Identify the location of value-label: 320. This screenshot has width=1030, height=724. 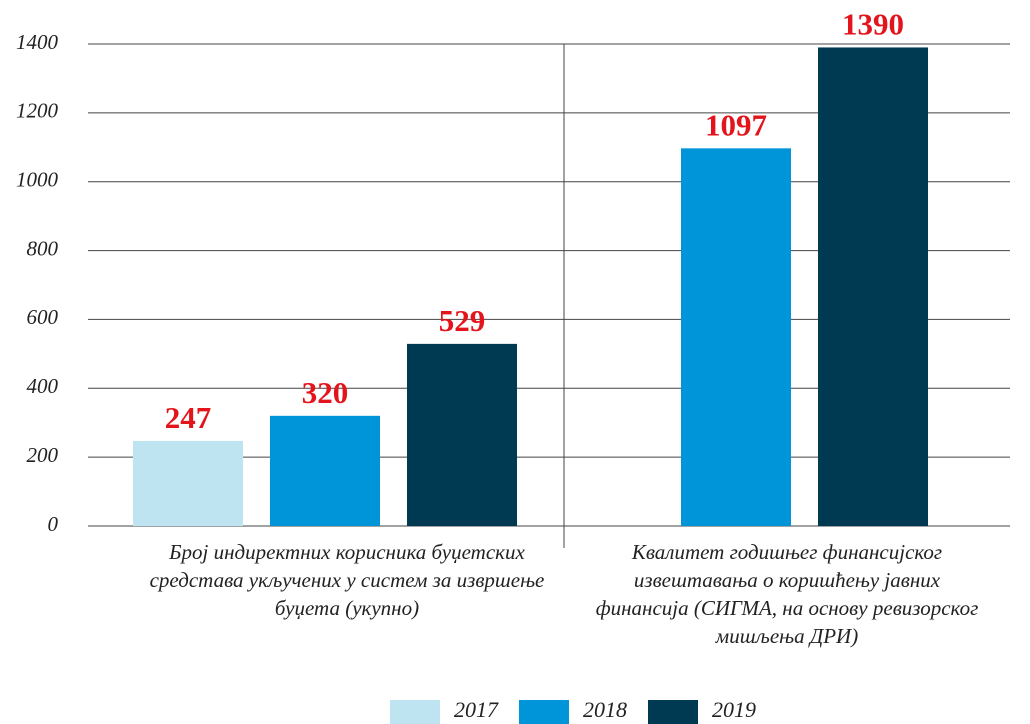
(325, 392).